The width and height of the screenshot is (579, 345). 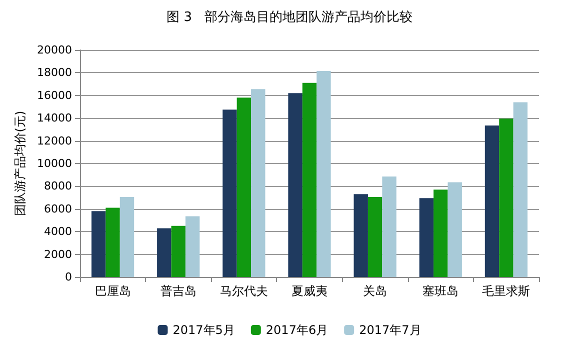 What do you see at coordinates (244, 291) in the screenshot?
I see `x-tick-label: 马尔代夫` at bounding box center [244, 291].